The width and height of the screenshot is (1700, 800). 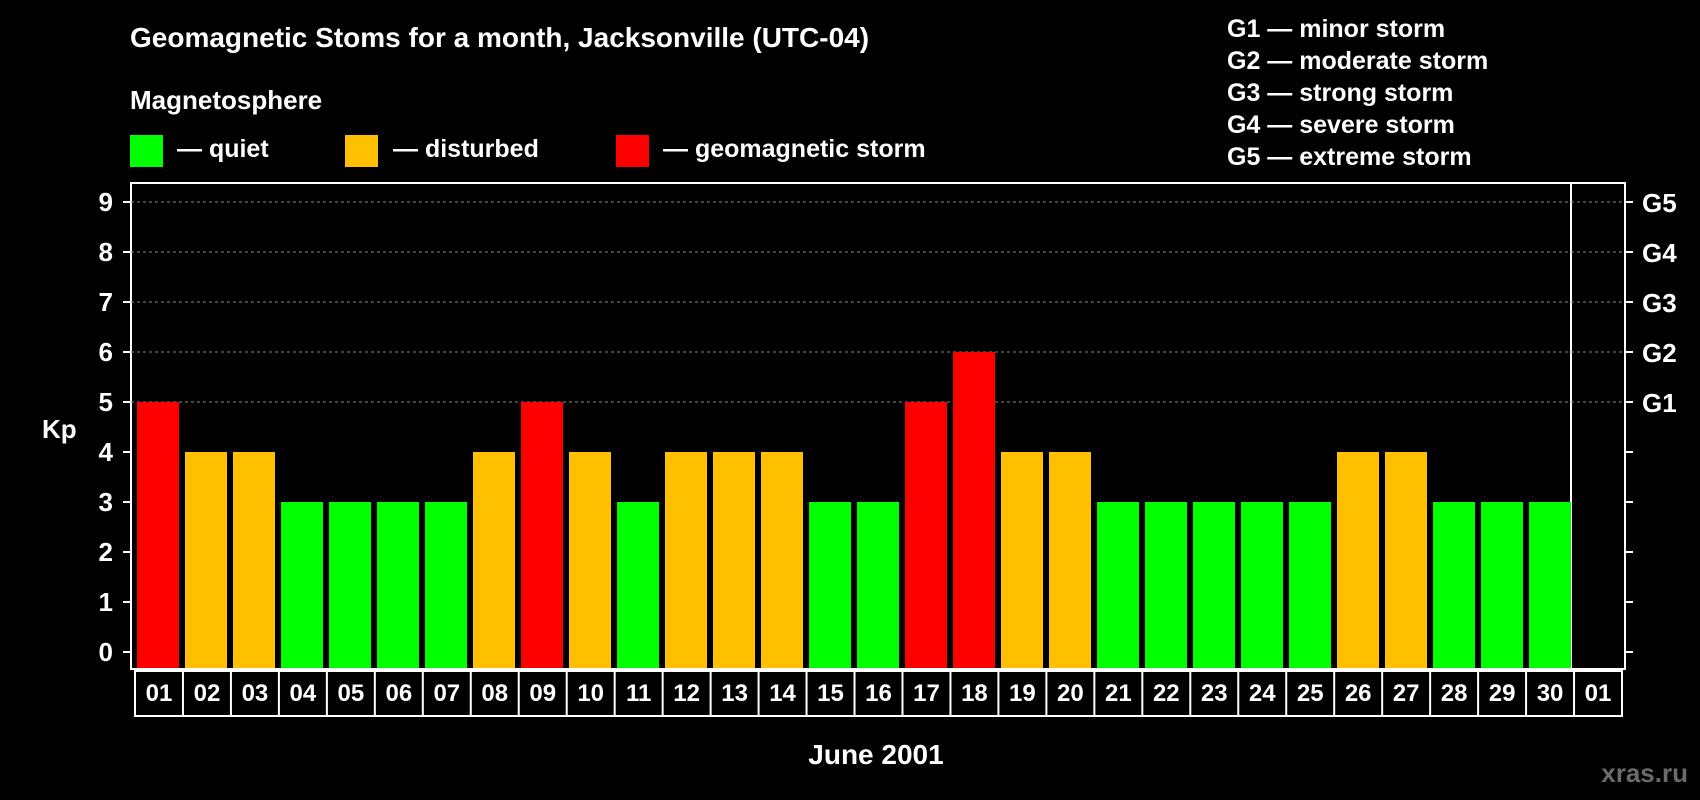 I want to click on day-label-strip, so click(x=878, y=693).